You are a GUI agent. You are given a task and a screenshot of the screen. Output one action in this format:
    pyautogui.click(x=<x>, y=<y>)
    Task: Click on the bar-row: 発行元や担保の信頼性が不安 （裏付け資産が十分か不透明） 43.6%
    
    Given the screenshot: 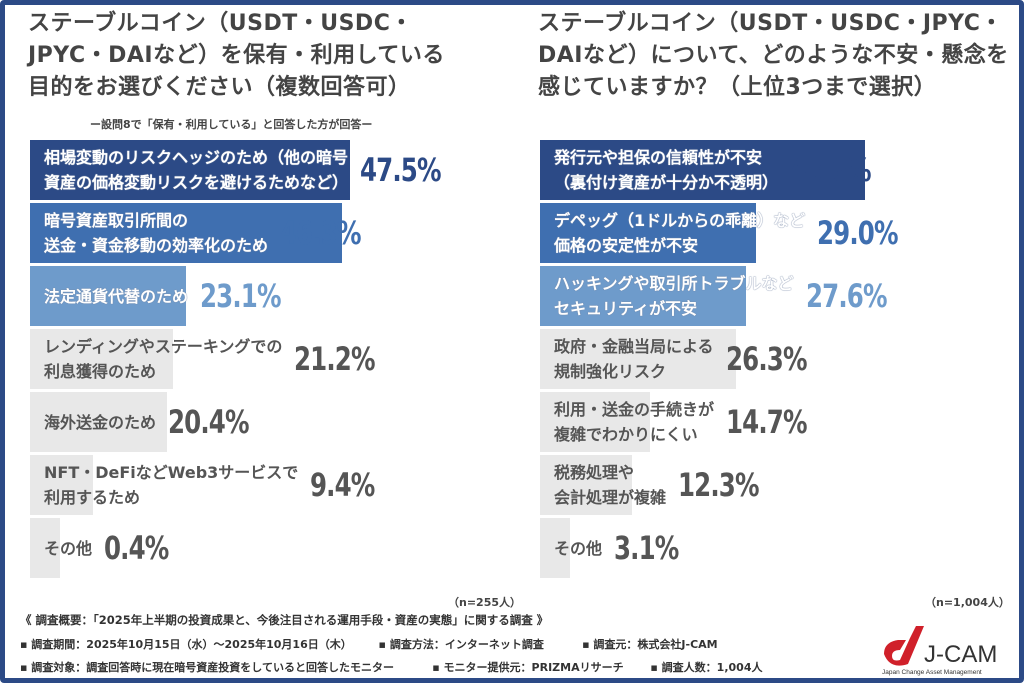 What is the action you would take?
    pyautogui.click(x=726, y=170)
    